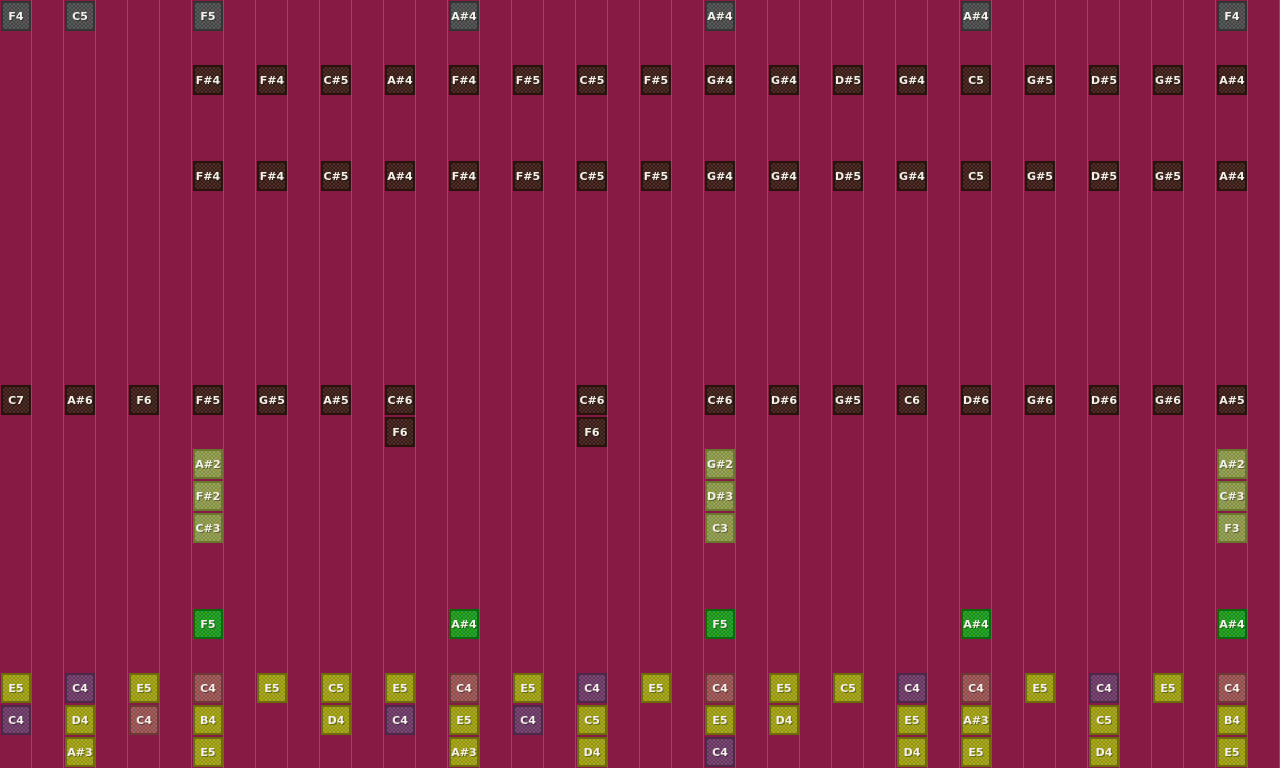  Describe the element at coordinates (912, 400) in the screenshot. I see `note-block-dark: C6` at that location.